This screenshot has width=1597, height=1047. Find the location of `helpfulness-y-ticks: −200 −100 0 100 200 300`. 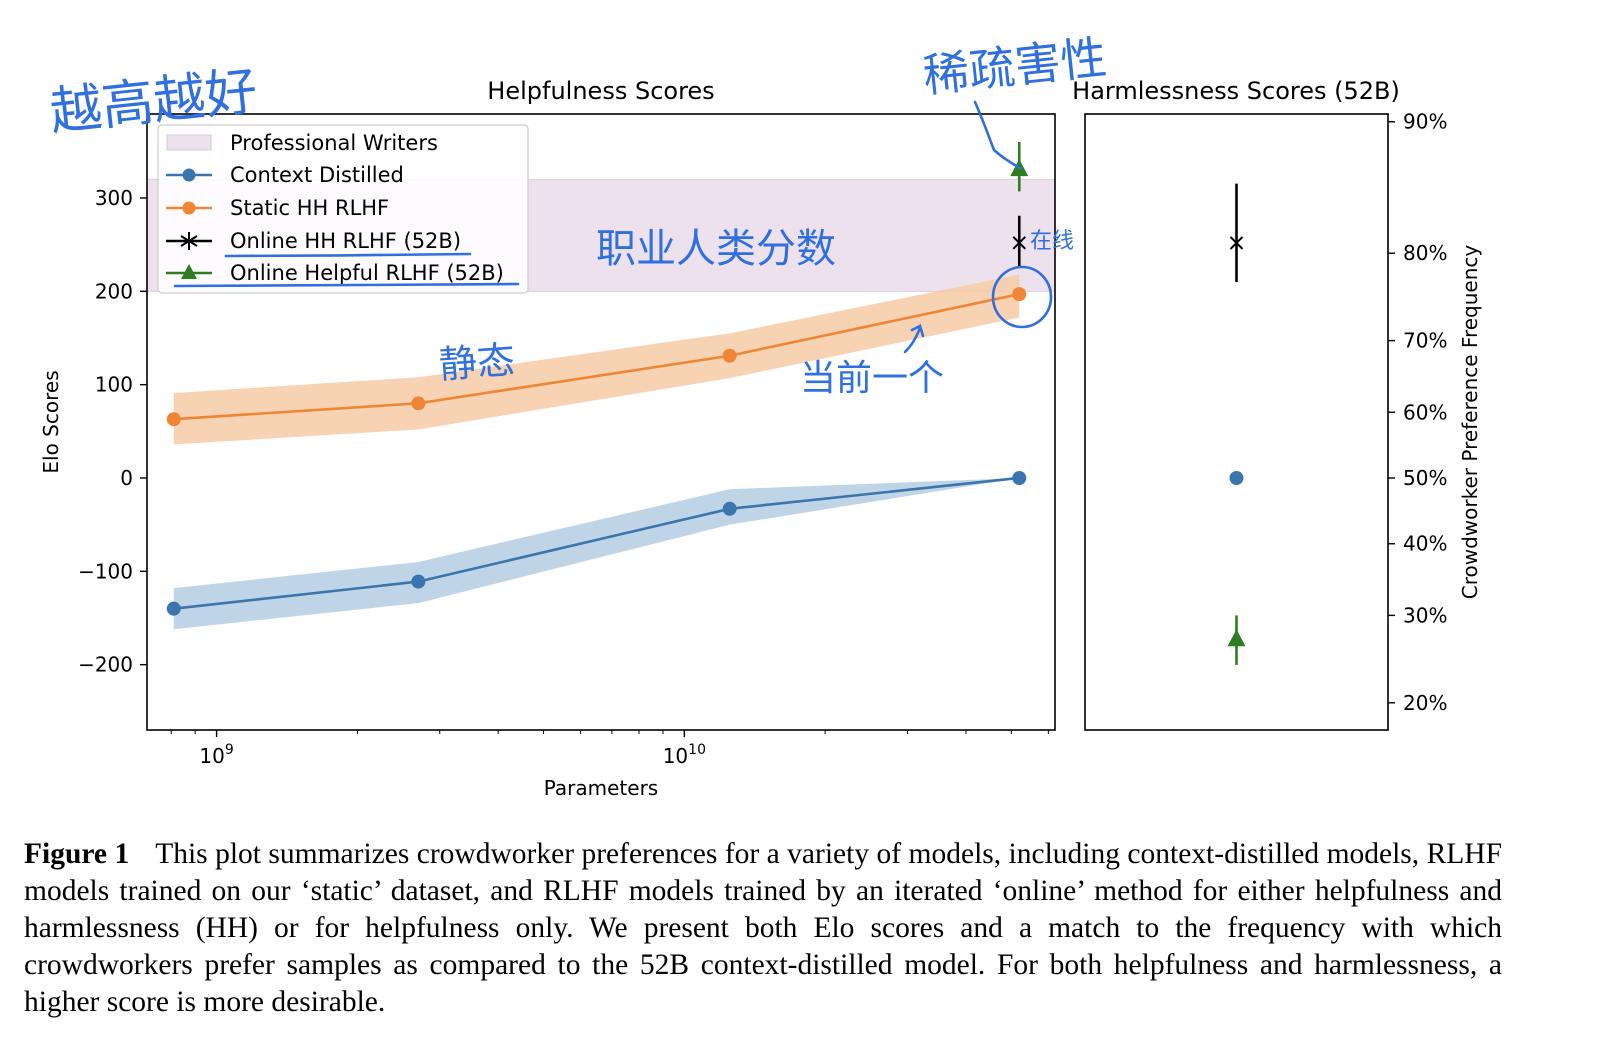

helpfulness-y-ticks: −200 −100 0 100 200 300 is located at coordinates (112, 431).